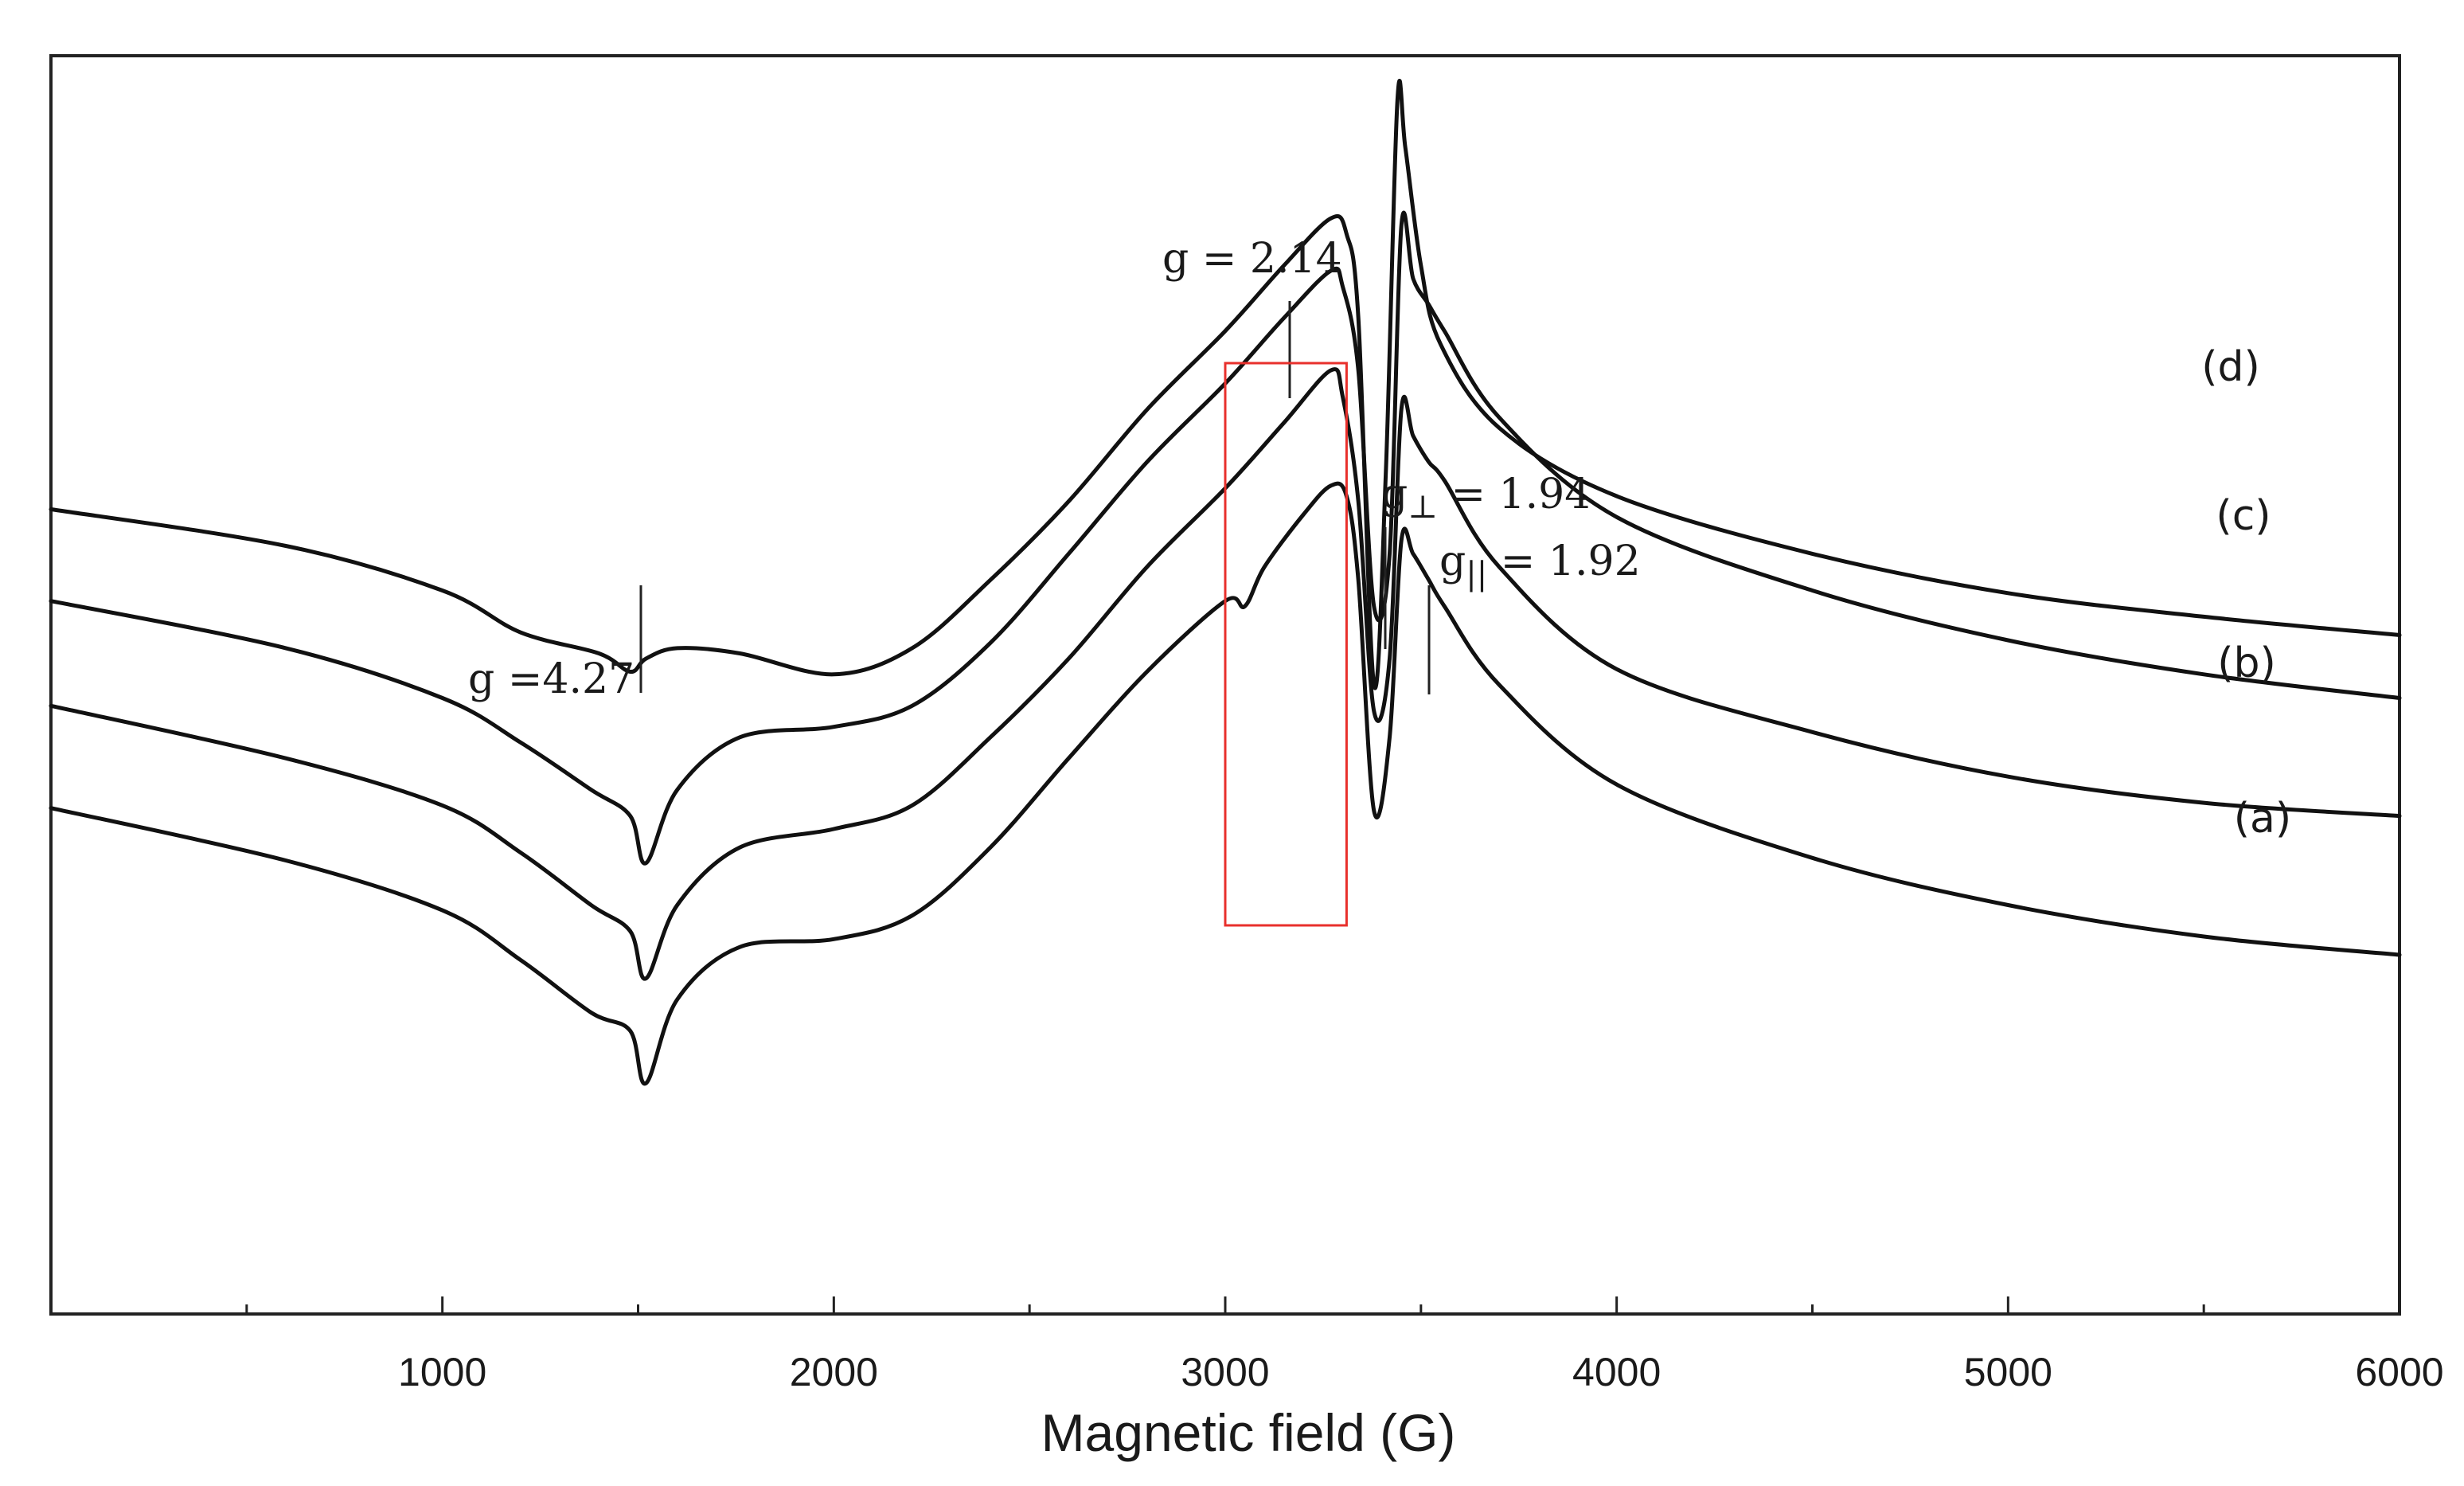 Image resolution: width=2464 pixels, height=1486 pixels. What do you see at coordinates (834, 1372) in the screenshot?
I see `x-tick-label-2000: 2000` at bounding box center [834, 1372].